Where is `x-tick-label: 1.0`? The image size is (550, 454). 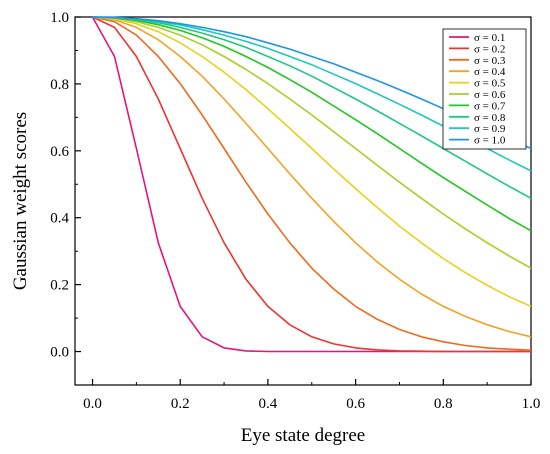
x-tick-label: 1.0 is located at coordinates (531, 404).